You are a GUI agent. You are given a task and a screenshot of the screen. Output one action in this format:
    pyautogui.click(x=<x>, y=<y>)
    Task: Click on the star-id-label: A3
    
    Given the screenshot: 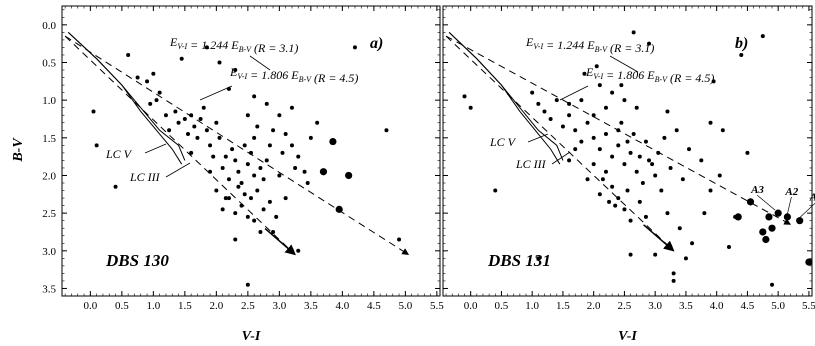 What is the action you would take?
    pyautogui.click(x=757, y=190)
    